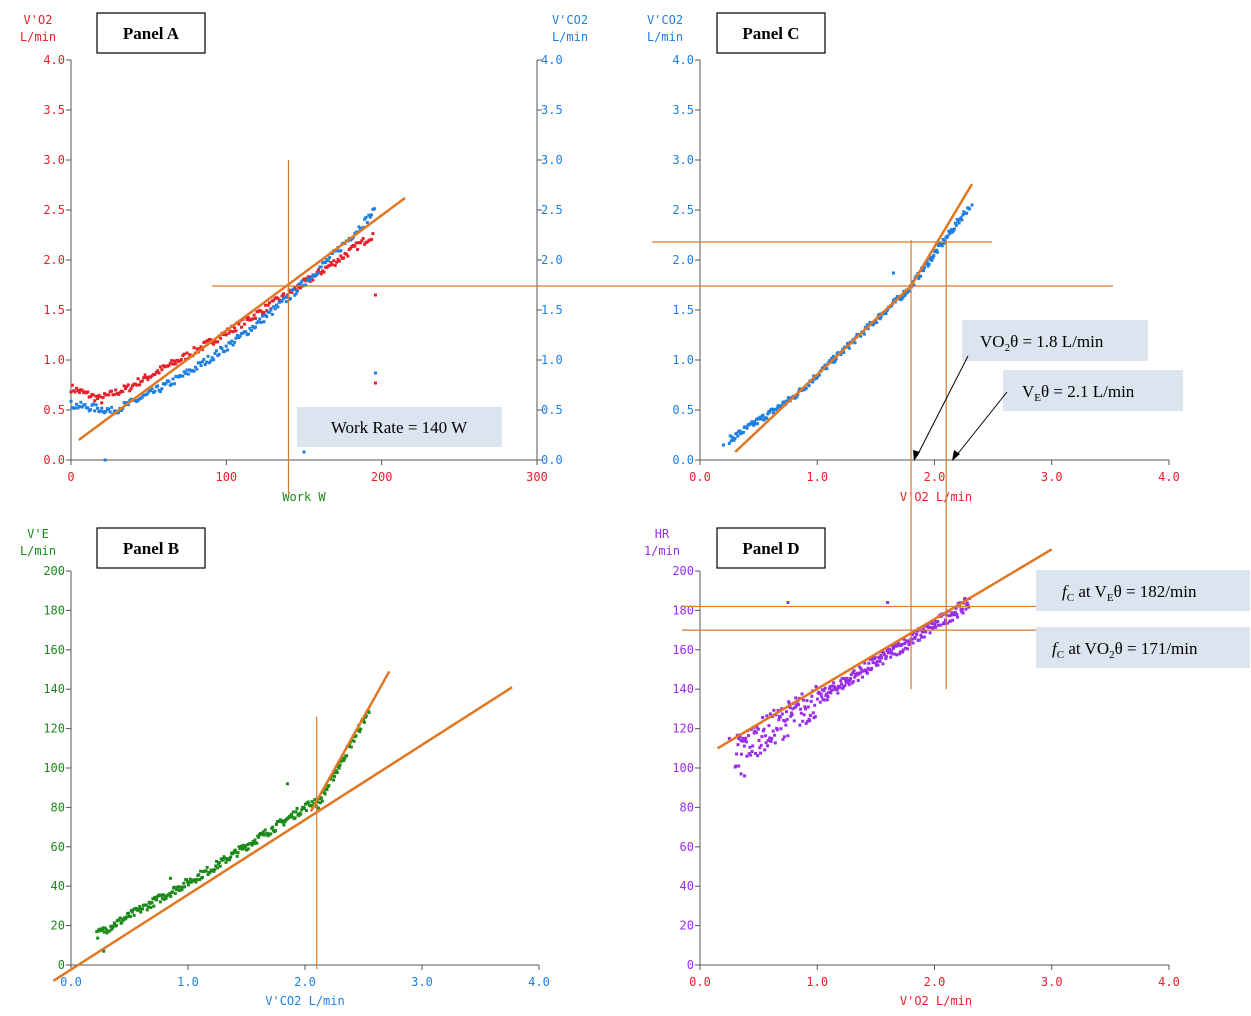  Describe the element at coordinates (38, 37) in the screenshot. I see `panel-a-ylabel-left-2: L/min` at that location.